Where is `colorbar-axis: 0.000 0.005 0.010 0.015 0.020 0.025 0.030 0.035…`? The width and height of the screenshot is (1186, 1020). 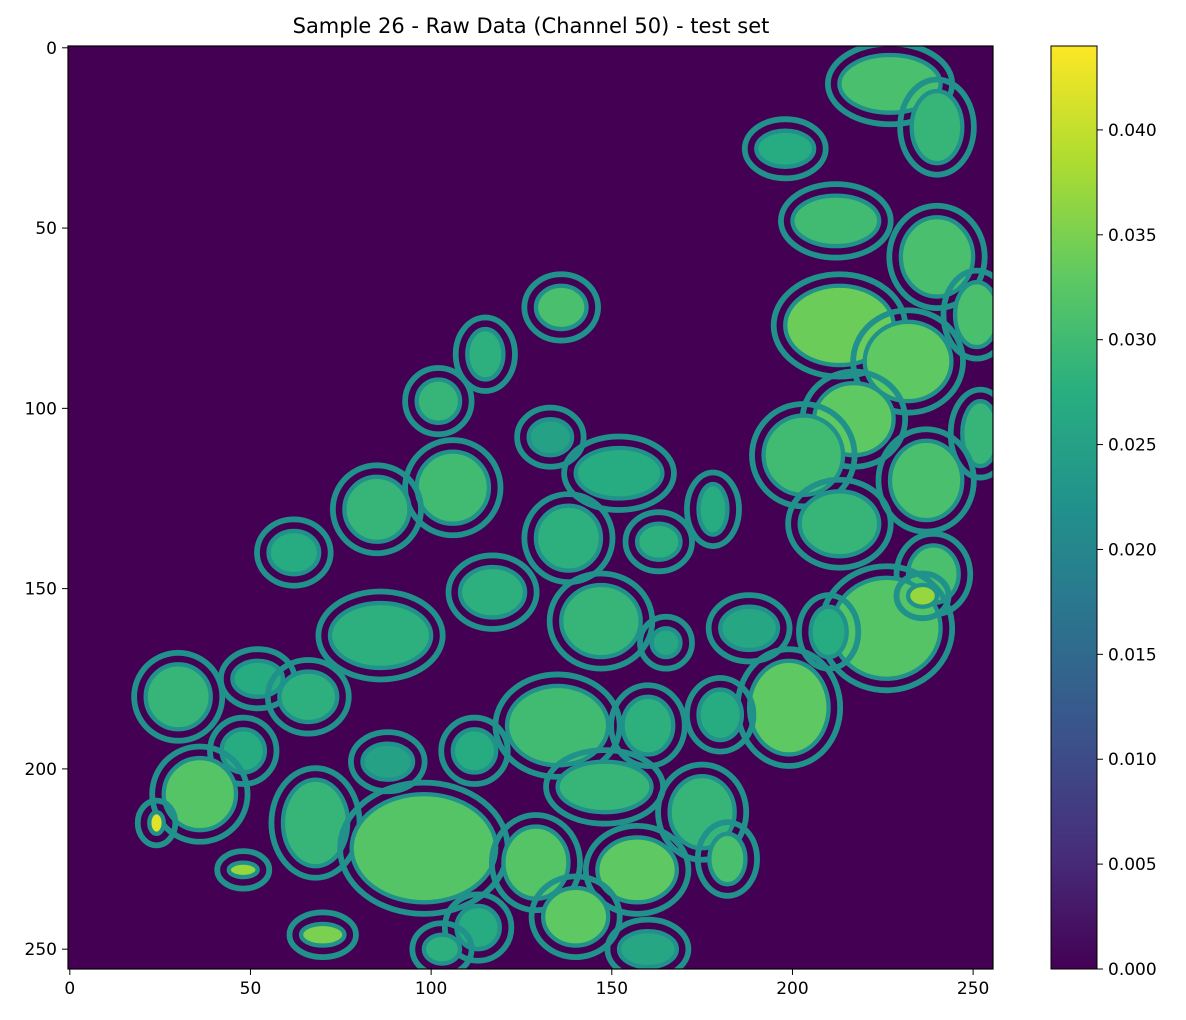
colorbar-axis: 0.000 0.005 0.010 0.015 0.020 0.025 0.030 0.035… is located at coordinates (1127, 550).